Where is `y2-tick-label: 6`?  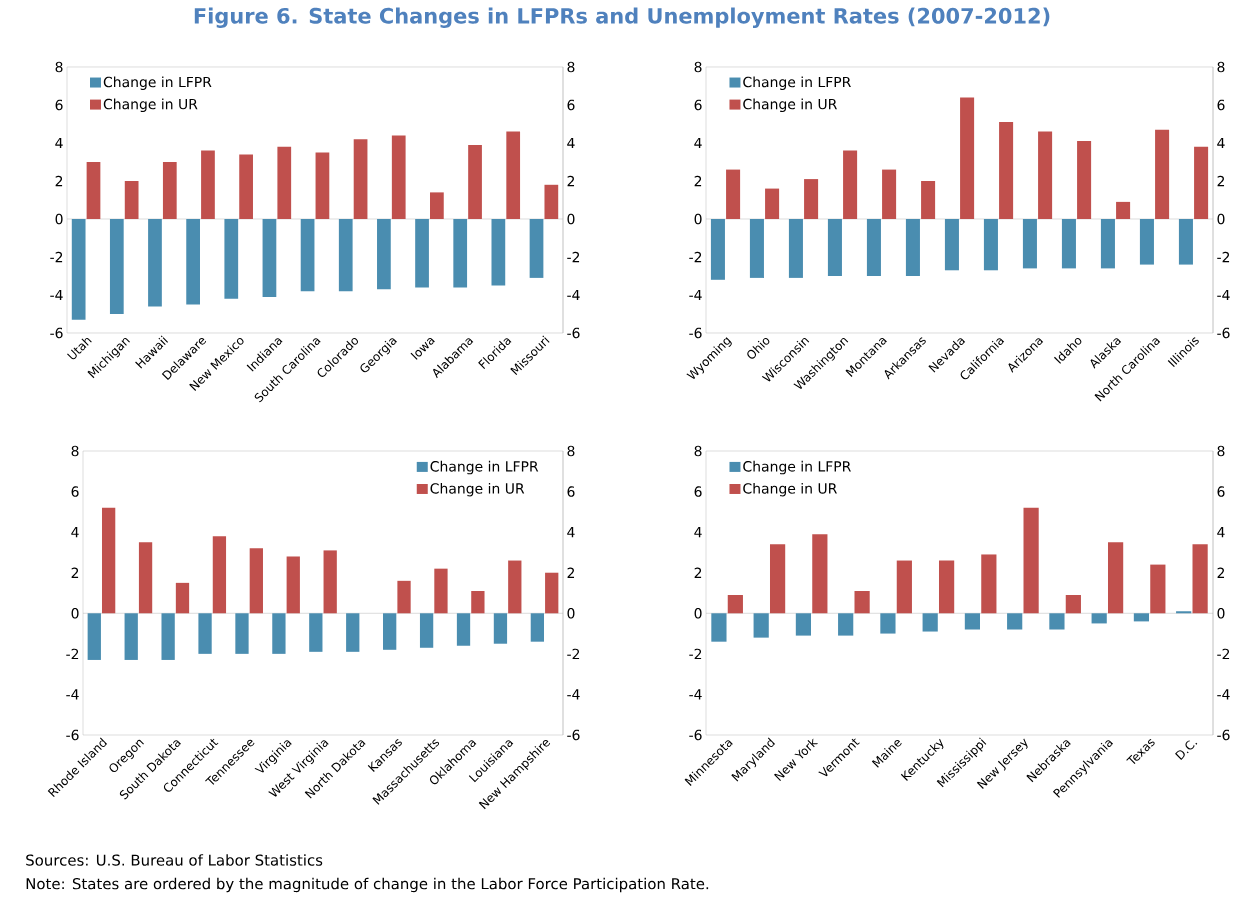 y2-tick-label: 6 is located at coordinates (1221, 105).